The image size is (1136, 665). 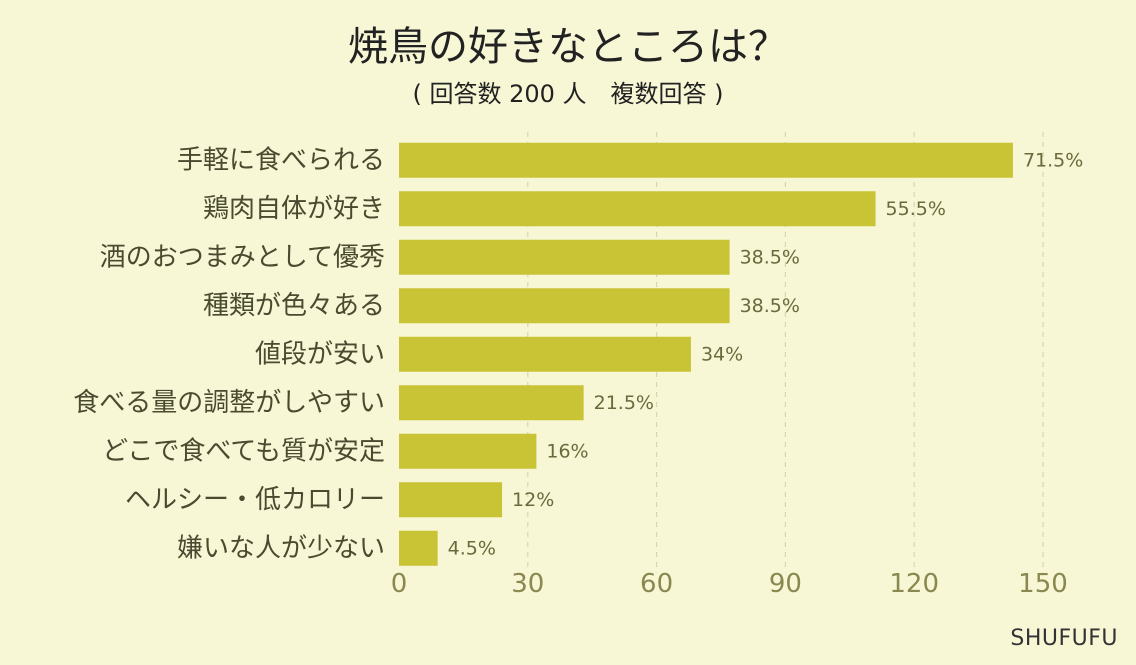 I want to click on x-tick-label: 0, so click(x=399, y=584).